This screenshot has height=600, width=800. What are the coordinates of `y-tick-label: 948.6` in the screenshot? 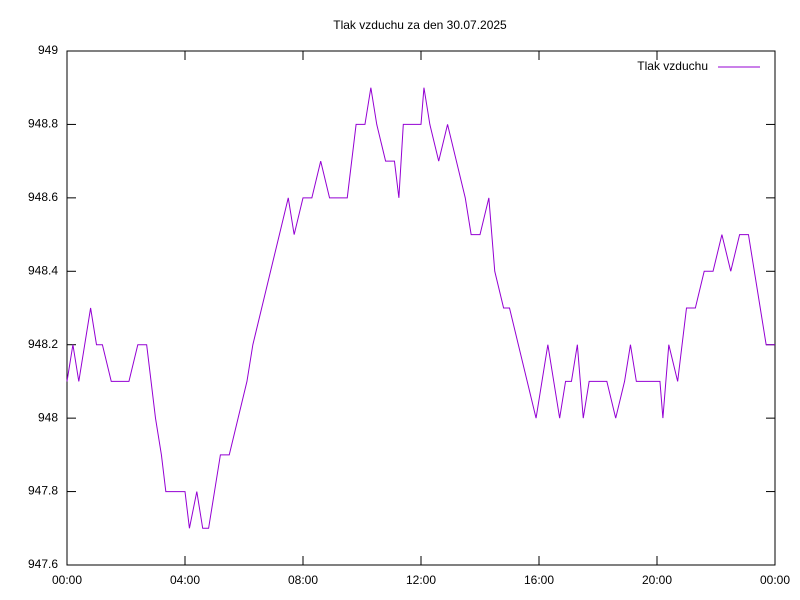 It's located at (43, 197).